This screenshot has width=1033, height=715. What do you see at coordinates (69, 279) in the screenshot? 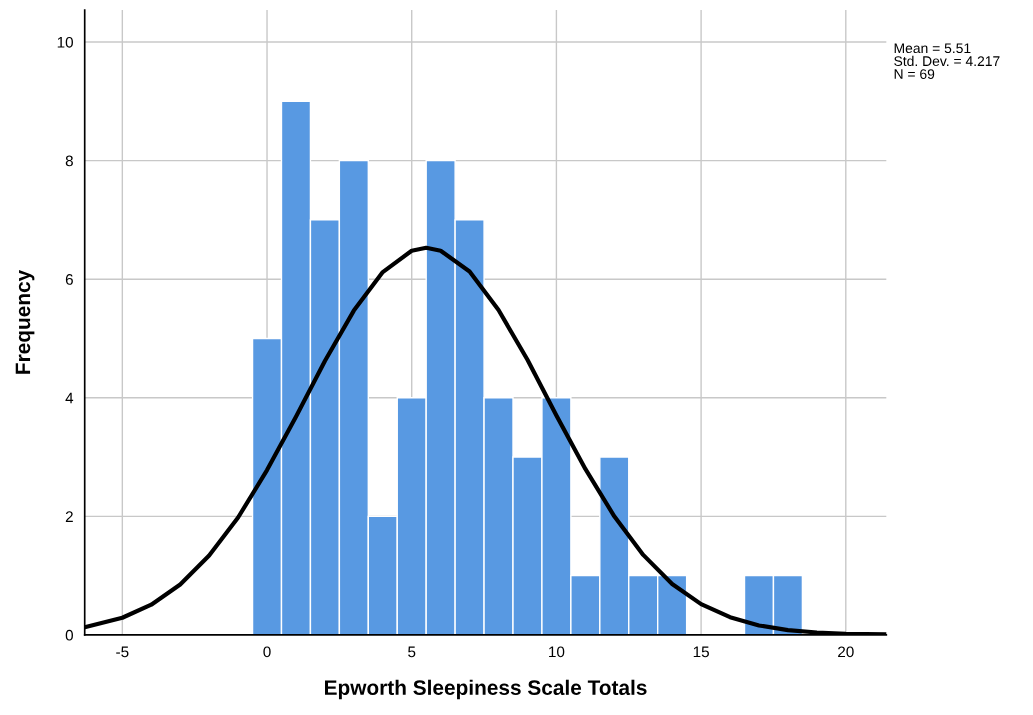
I see `y-tick-label: 6` at bounding box center [69, 279].